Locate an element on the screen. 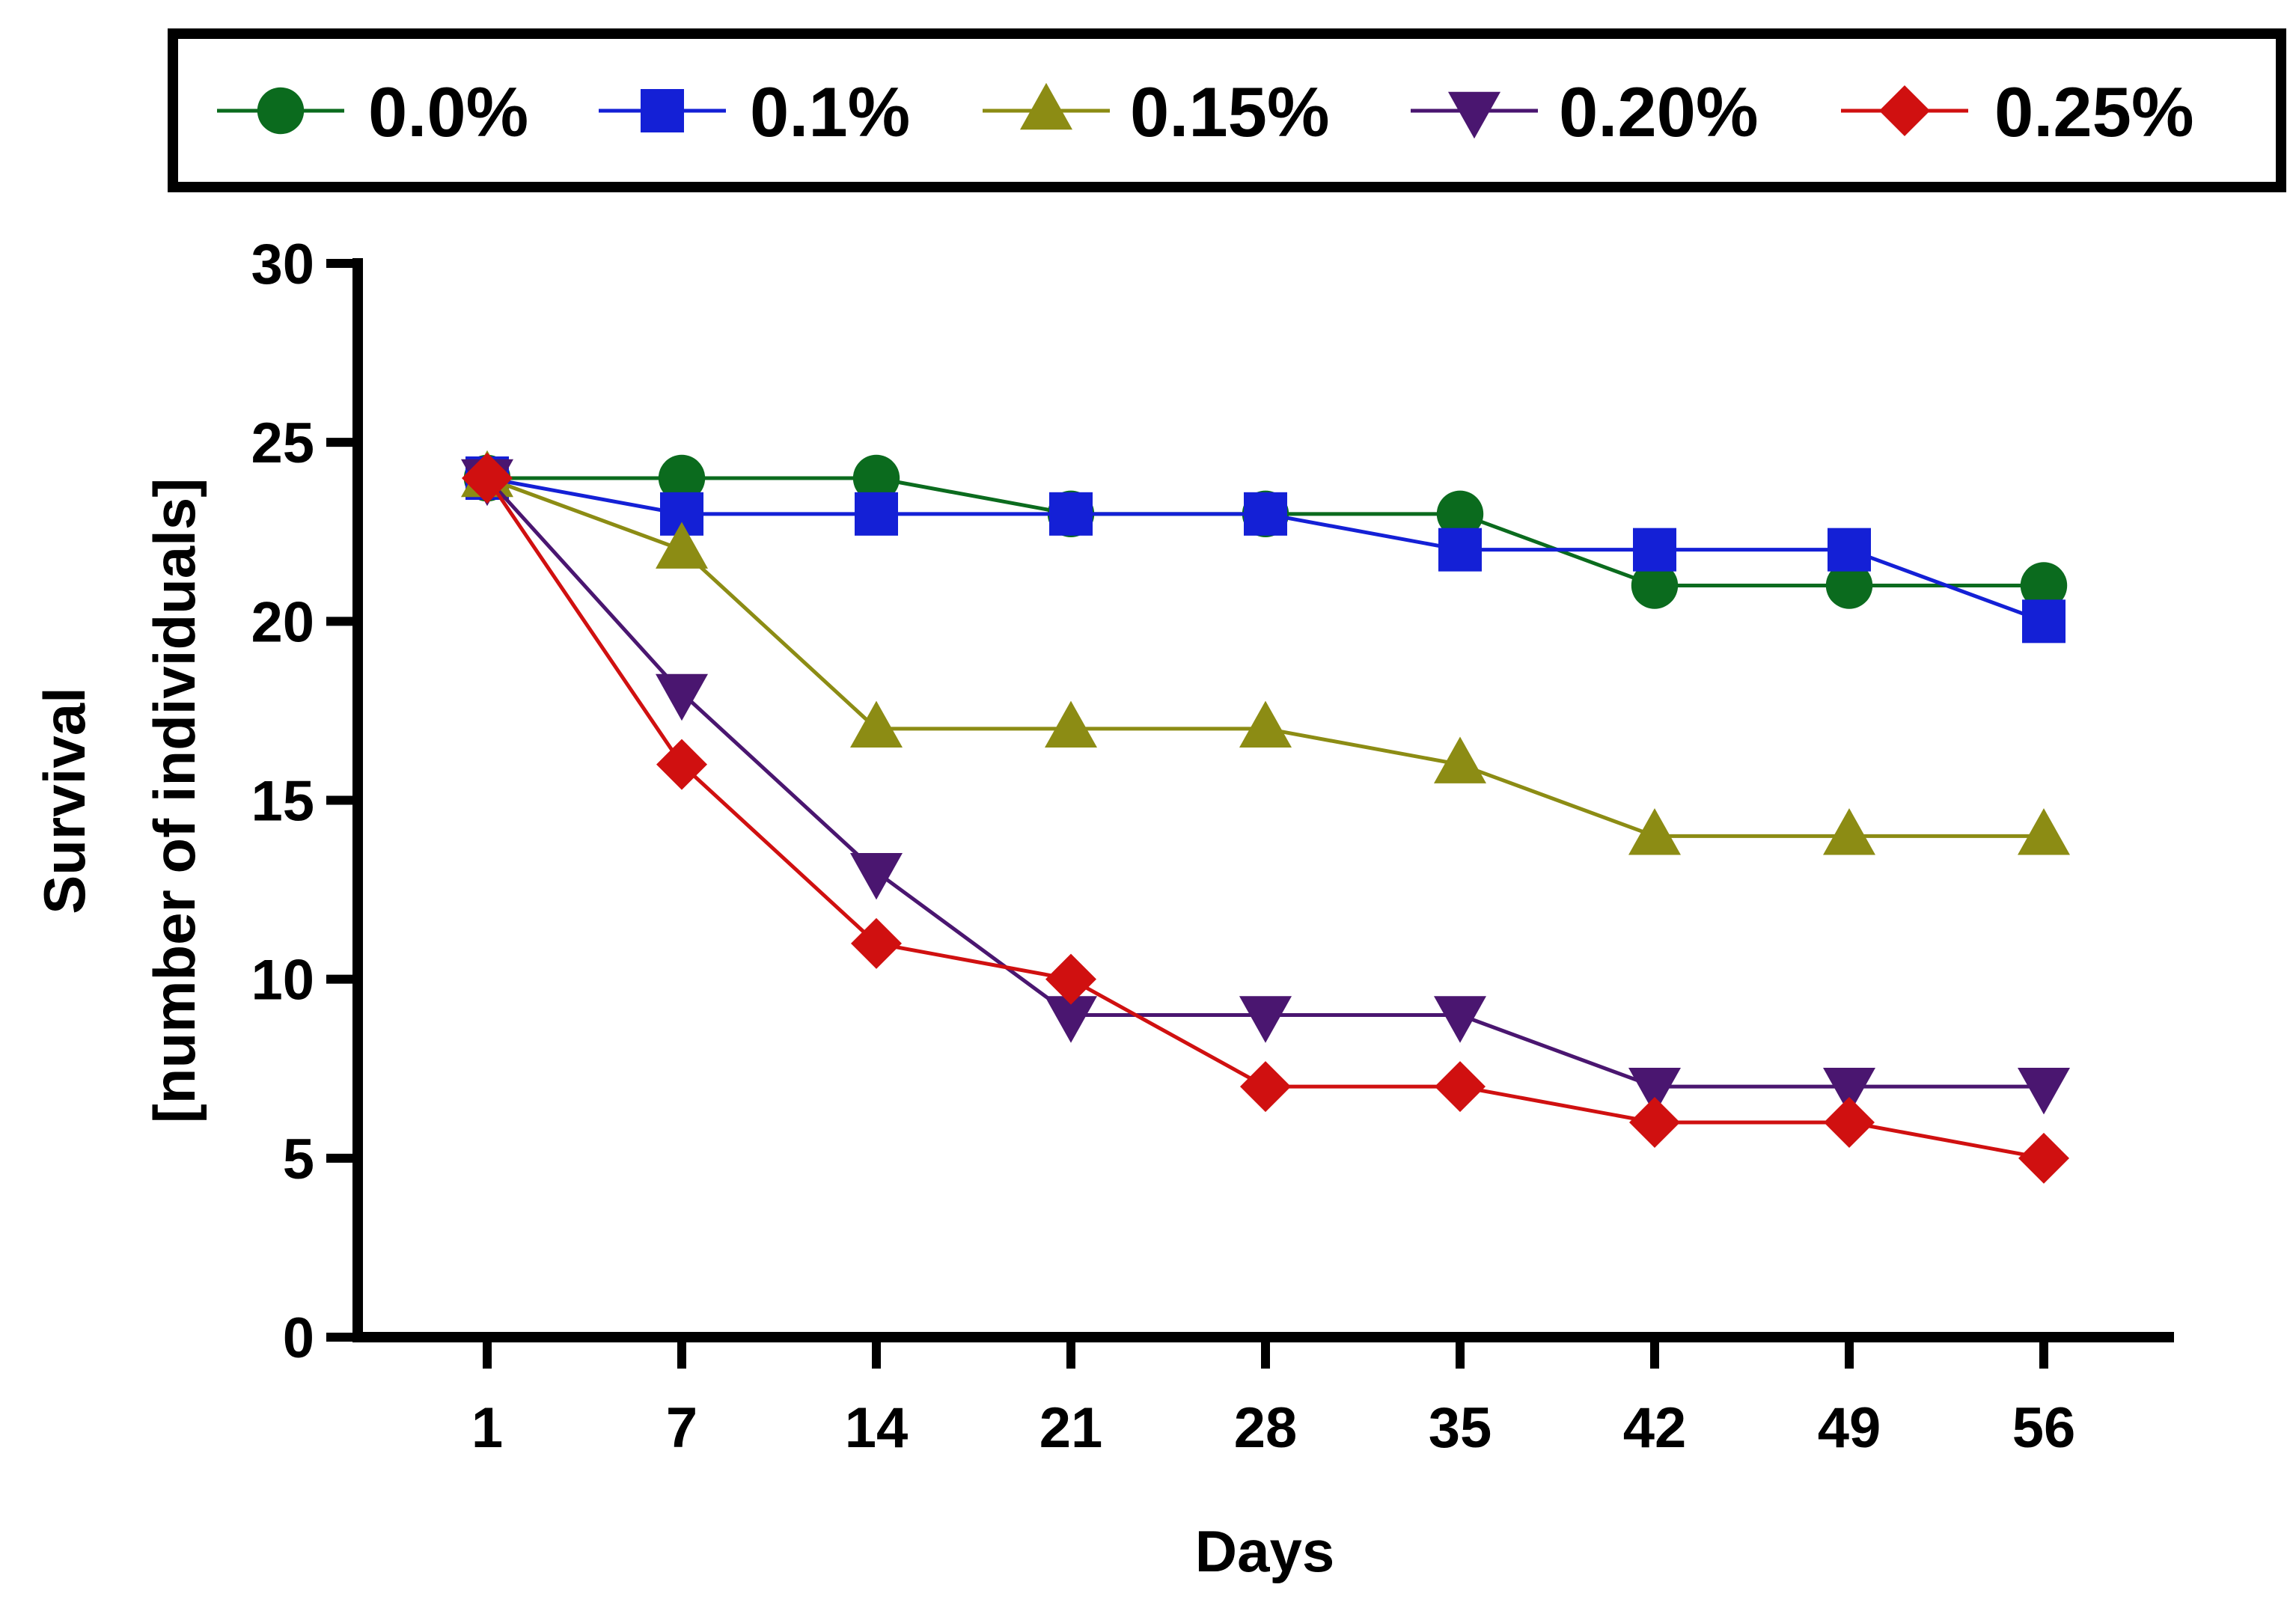 This screenshot has height=1620, width=2296. x-tick-label: 28 is located at coordinates (1266, 1428).